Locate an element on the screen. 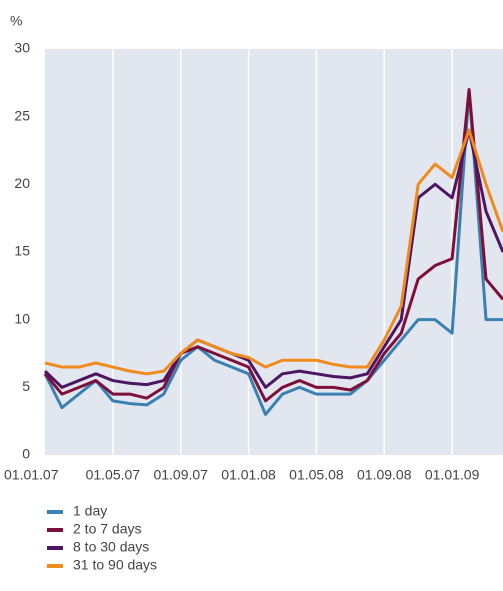 This screenshot has height=591, width=503. legend-label: 8 to 30 days is located at coordinates (111, 547).